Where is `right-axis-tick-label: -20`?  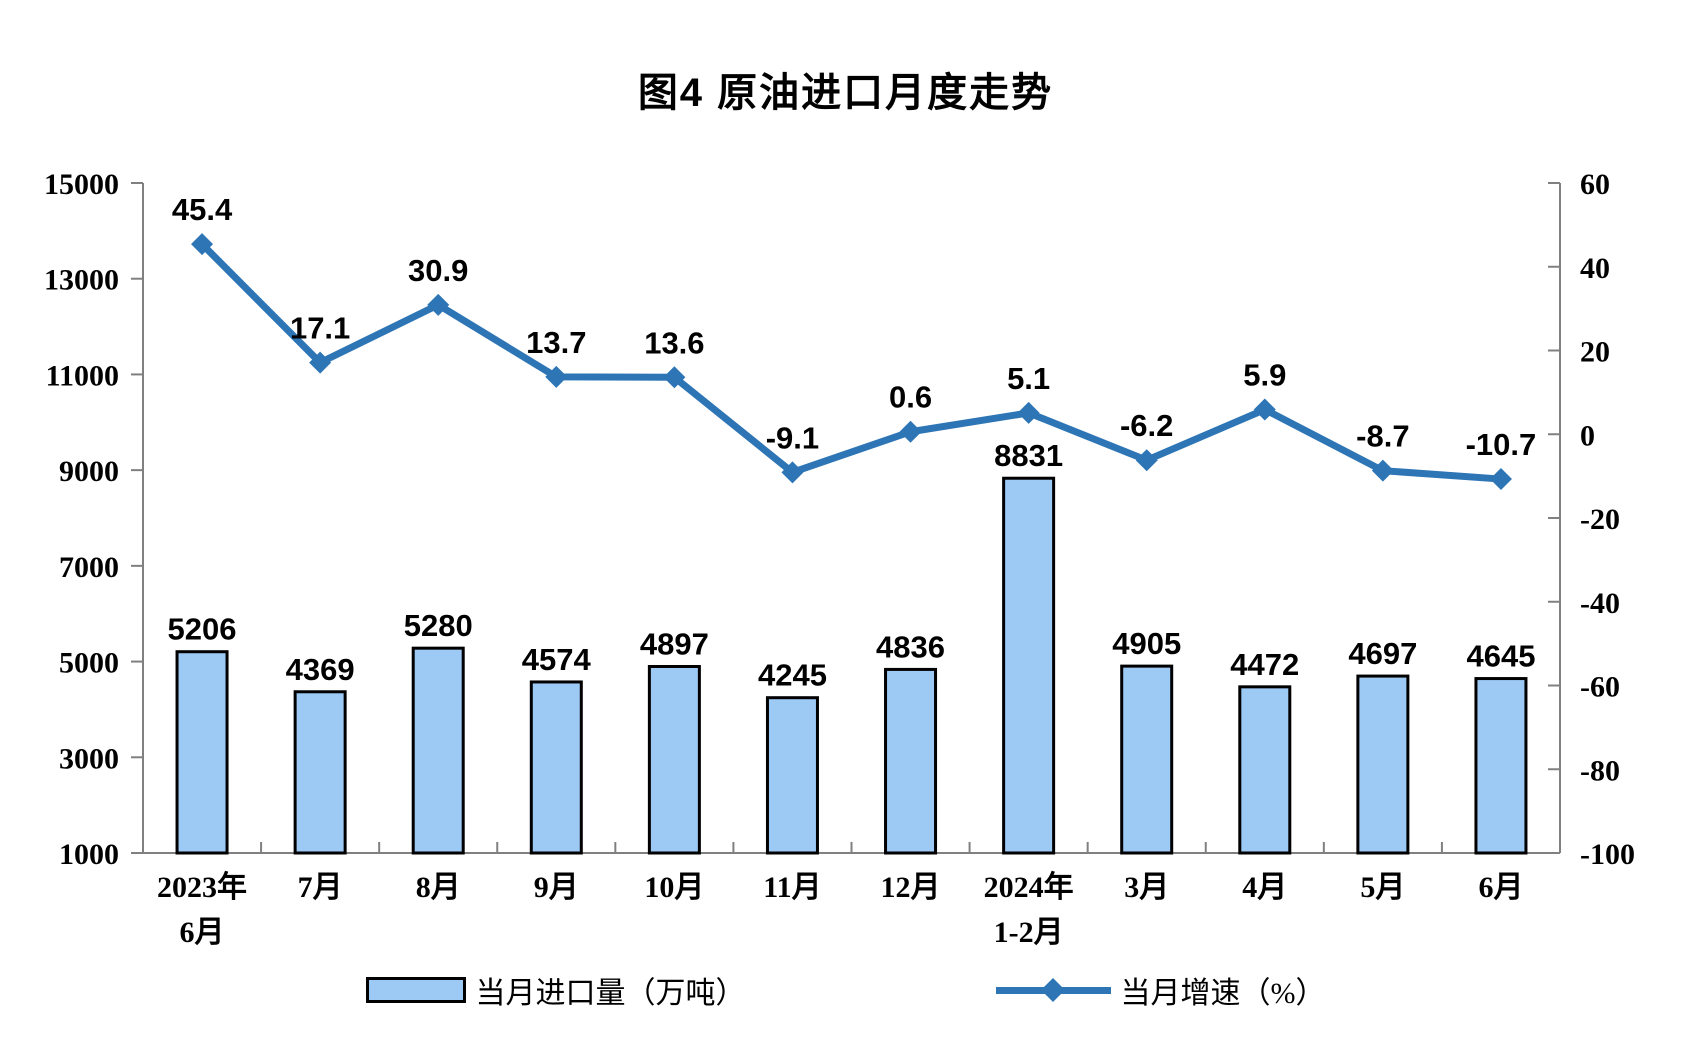 right-axis-tick-label: -20 is located at coordinates (1600, 519).